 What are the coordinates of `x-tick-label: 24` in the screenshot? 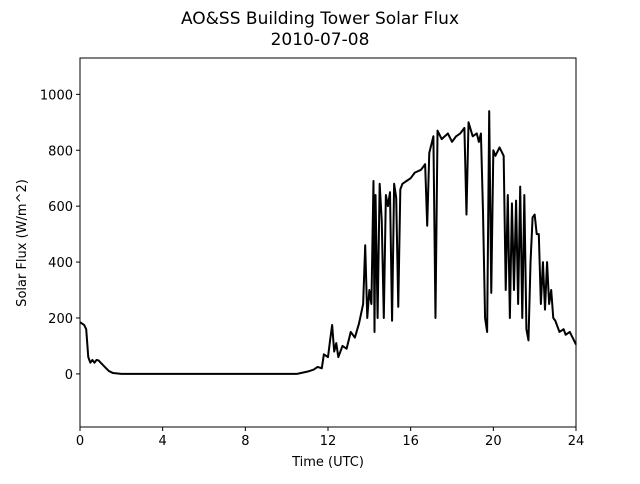 It's located at (576, 441).